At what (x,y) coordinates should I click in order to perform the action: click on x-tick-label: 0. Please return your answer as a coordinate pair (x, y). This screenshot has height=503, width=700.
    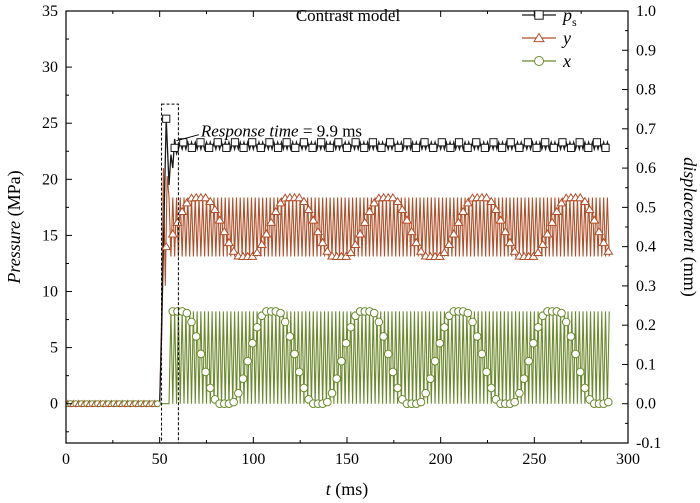
    Looking at the image, I should click on (66, 459).